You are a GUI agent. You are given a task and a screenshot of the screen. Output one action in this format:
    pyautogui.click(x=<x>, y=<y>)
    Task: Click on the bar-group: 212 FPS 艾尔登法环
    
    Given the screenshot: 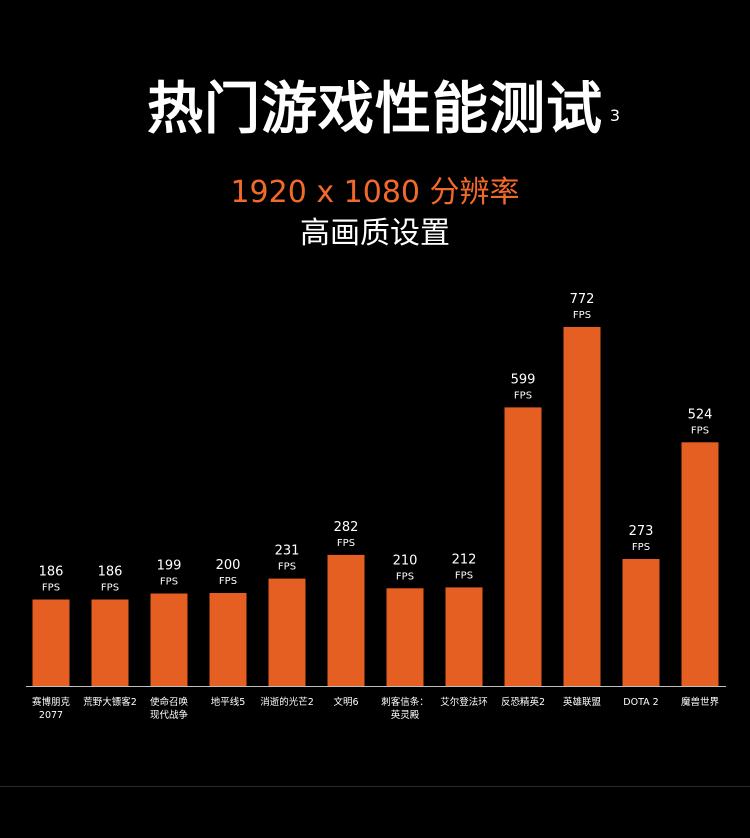 What is the action you would take?
    pyautogui.click(x=464, y=630)
    